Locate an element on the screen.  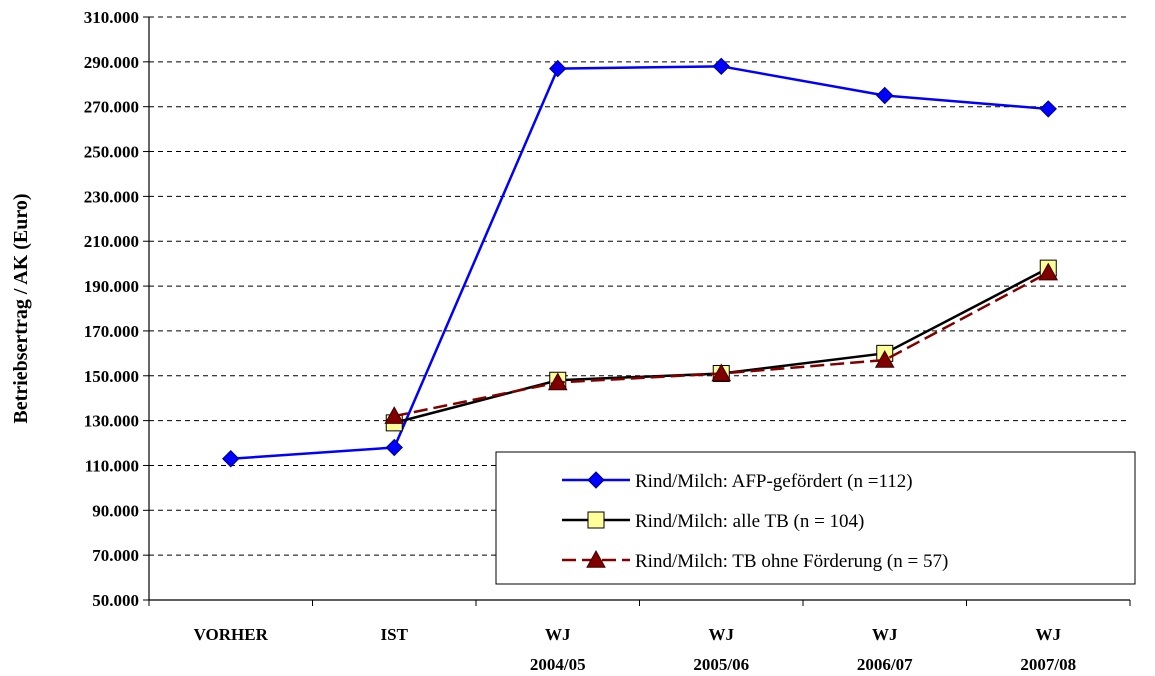
x-tick-label: IST is located at coordinates (395, 634).